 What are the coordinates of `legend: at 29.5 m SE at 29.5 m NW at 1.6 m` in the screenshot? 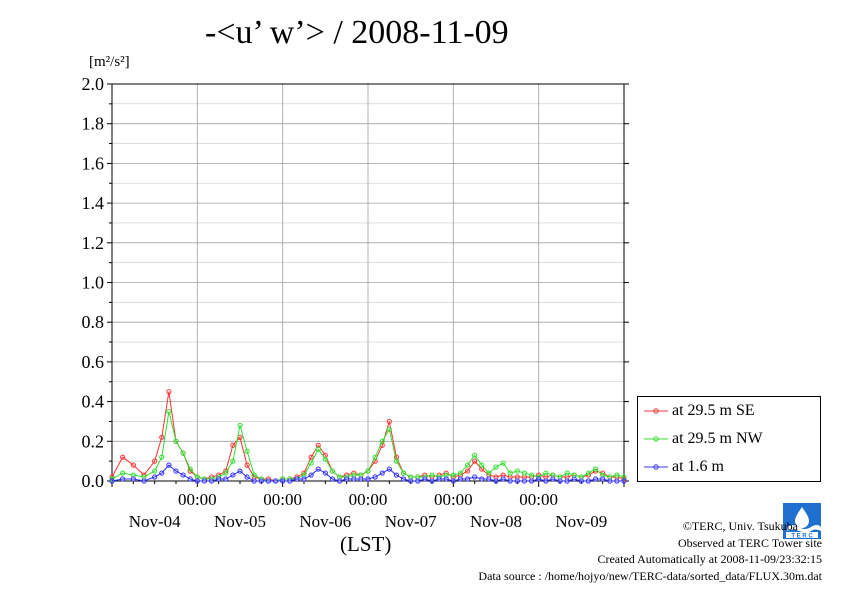 It's located at (729, 439).